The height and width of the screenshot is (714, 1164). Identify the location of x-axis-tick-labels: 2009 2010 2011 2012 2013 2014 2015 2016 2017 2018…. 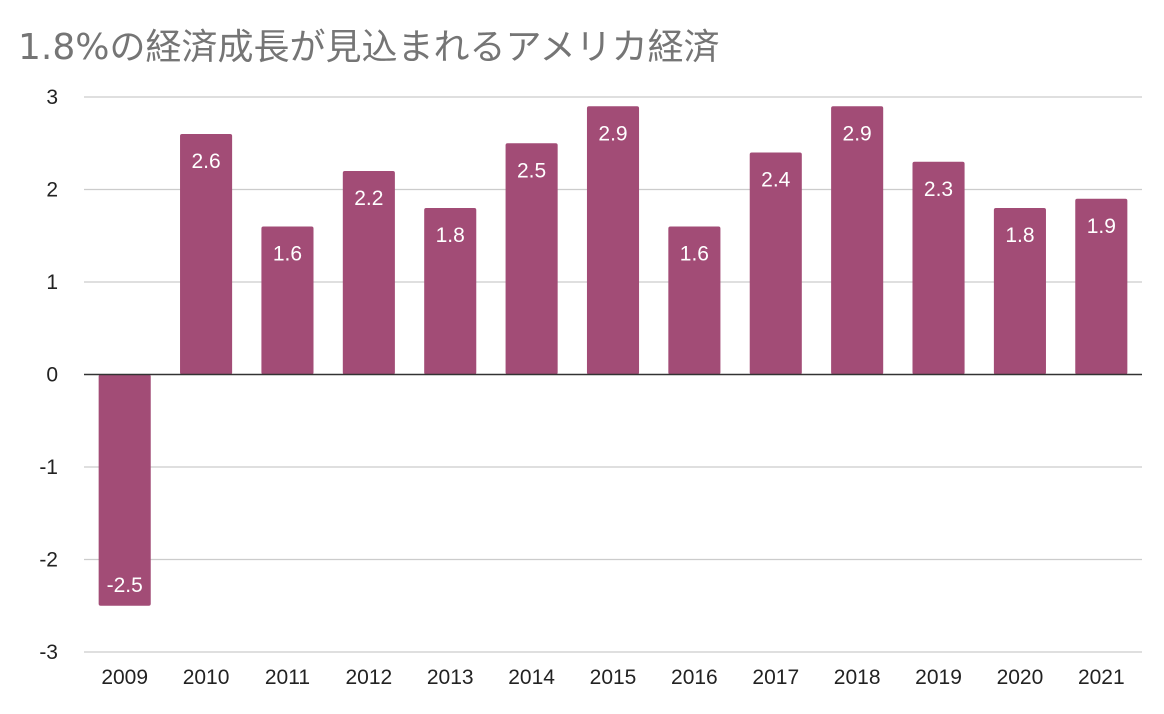
(612, 677).